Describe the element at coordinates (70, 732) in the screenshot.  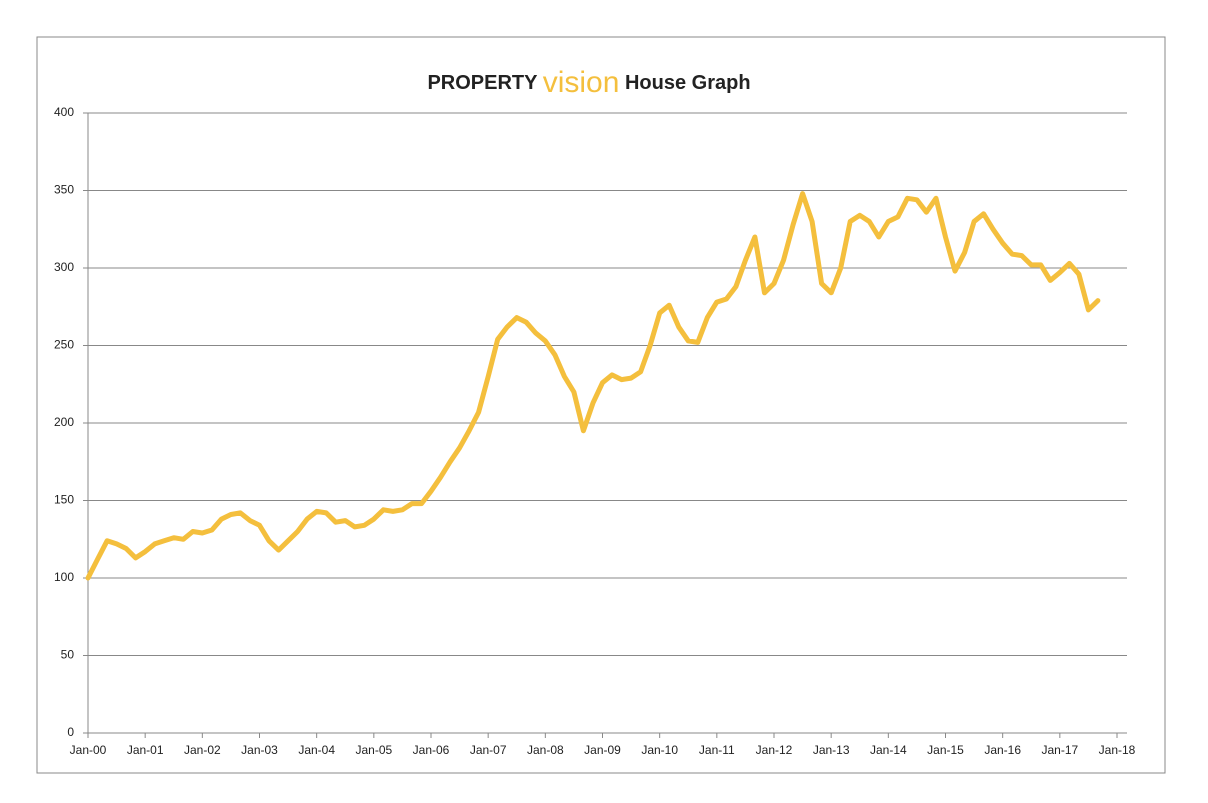
I see `y-tick-label: 0` at that location.